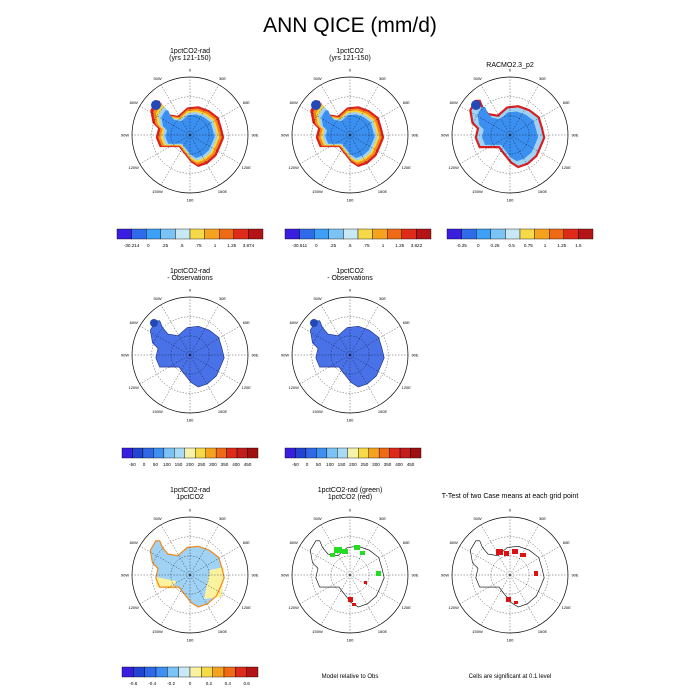 The image size is (700, 700). Describe the element at coordinates (494, 245) in the screenshot. I see `colorbar-label: 0.25` at that location.